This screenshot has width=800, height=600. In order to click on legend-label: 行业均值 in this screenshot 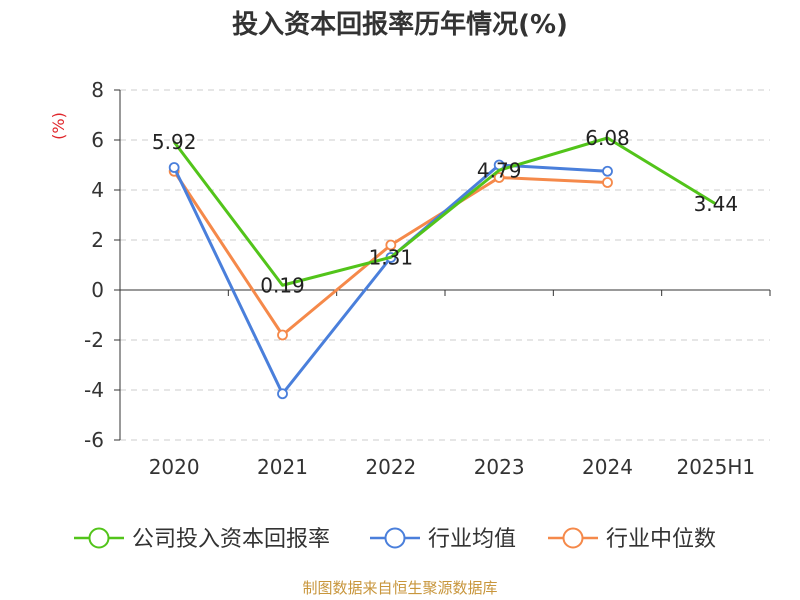, I will do `click(472, 539)`.